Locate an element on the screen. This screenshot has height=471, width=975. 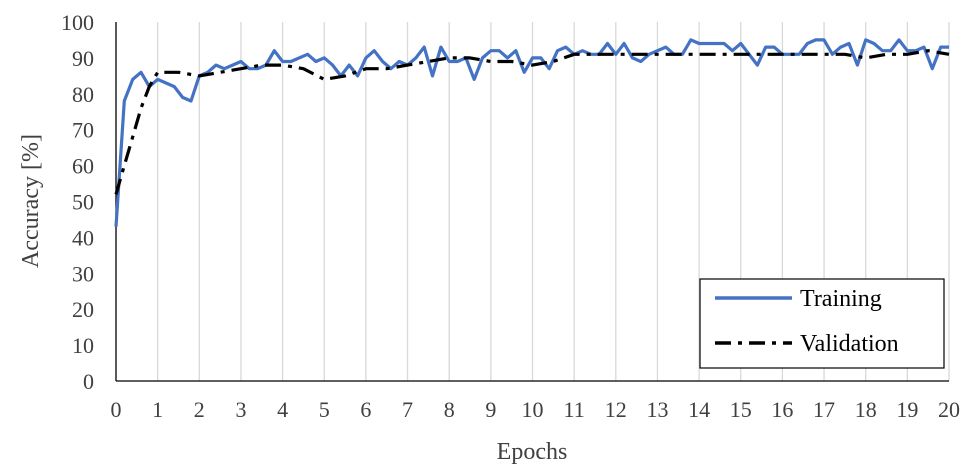
y-tick-label: 80 is located at coordinates (83, 94).